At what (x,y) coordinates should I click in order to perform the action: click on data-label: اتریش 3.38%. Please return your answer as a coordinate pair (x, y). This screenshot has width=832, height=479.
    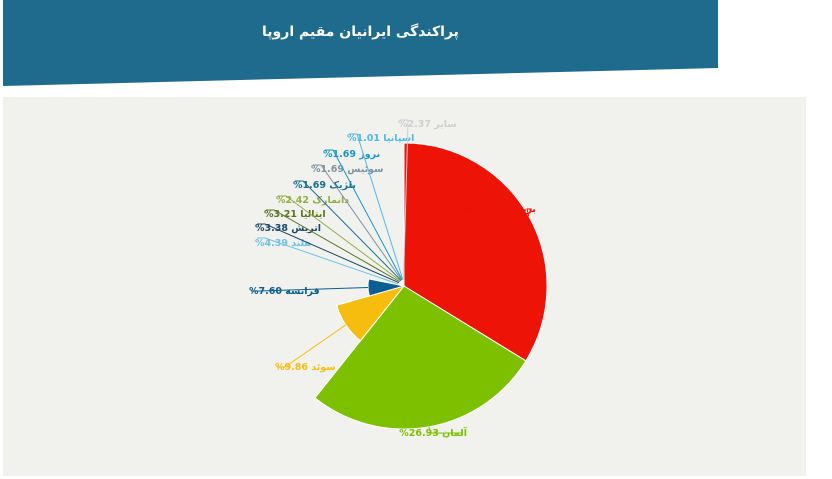
    Looking at the image, I should click on (288, 228).